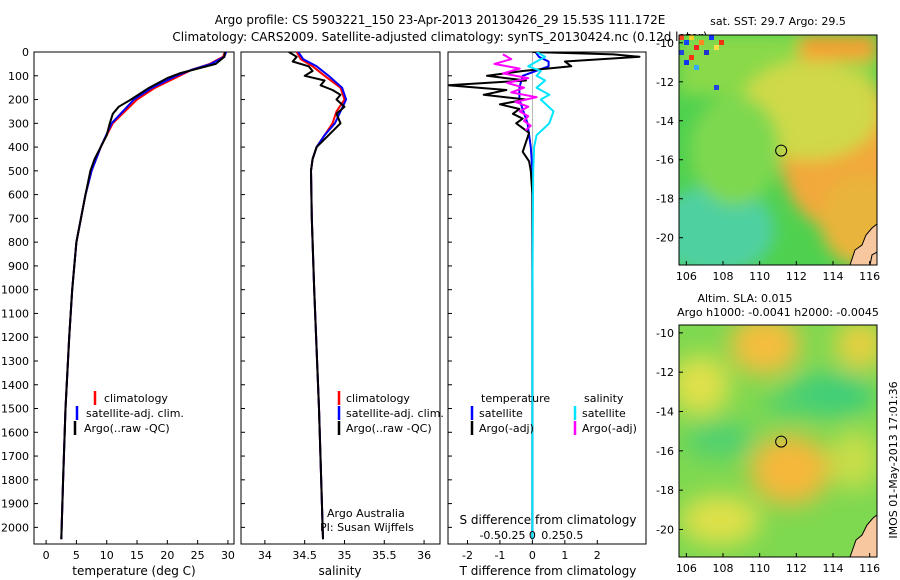  Describe the element at coordinates (506, 428) in the screenshot. I see `legend-label-t-argo: Argo(-adj)` at that location.